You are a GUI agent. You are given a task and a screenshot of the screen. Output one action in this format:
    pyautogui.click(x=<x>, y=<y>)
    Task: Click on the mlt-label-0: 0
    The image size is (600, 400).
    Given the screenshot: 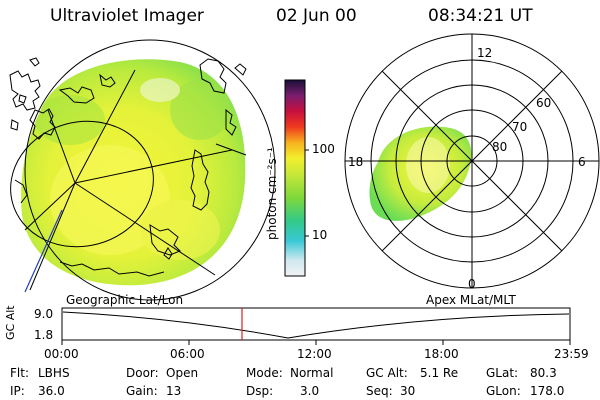 What is the action you would take?
    pyautogui.click(x=472, y=284)
    